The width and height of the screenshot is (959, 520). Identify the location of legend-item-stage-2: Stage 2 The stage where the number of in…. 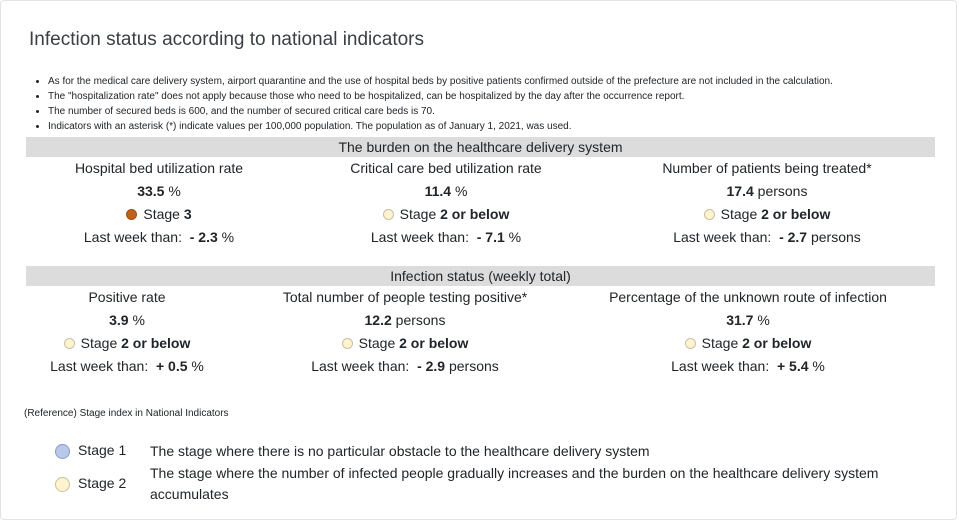
(495, 484).